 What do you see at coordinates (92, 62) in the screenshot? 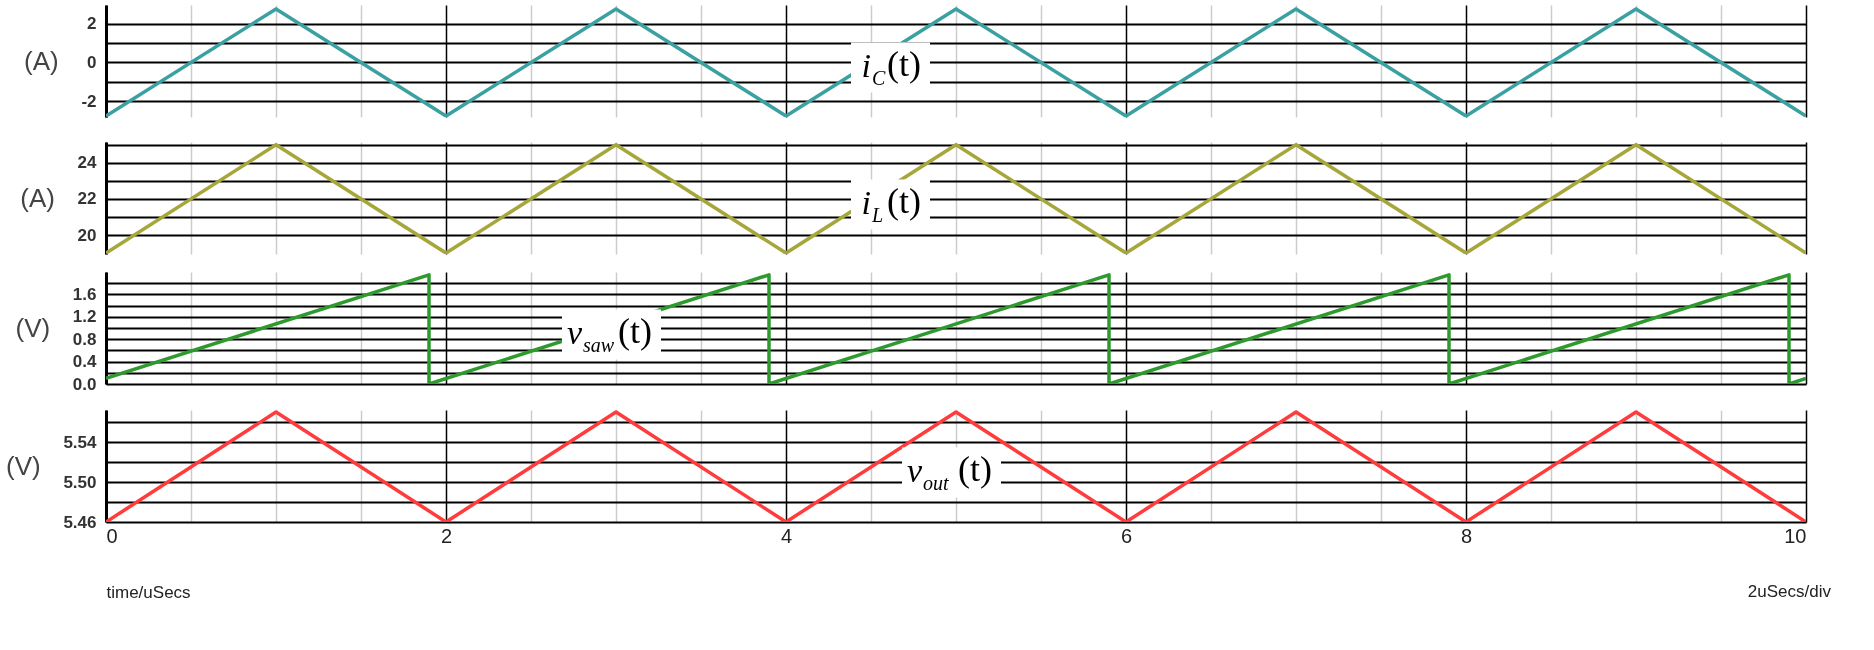
I see `y-tick-label: 0` at bounding box center [92, 62].